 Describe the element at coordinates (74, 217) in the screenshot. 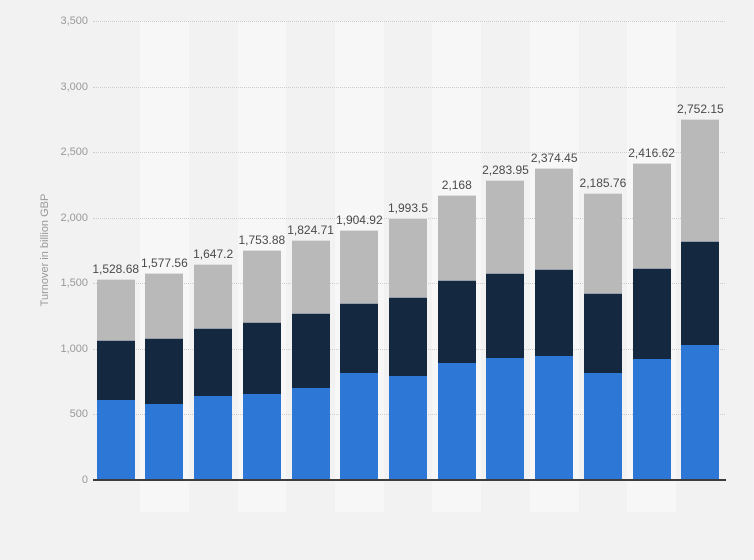

I see `y-axis-tick-label: 2,000` at that location.